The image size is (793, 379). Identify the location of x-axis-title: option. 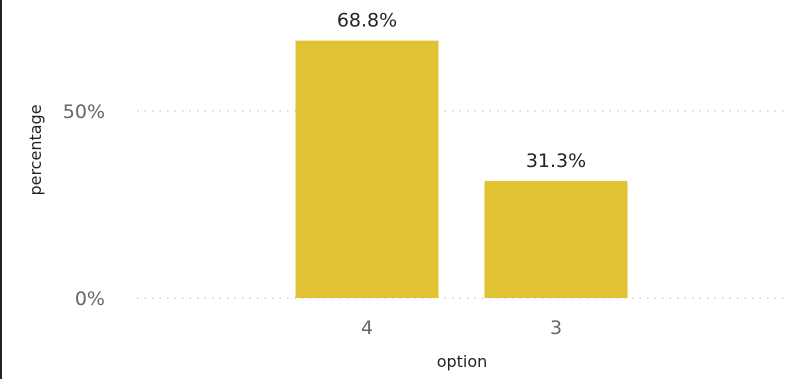
(462, 361).